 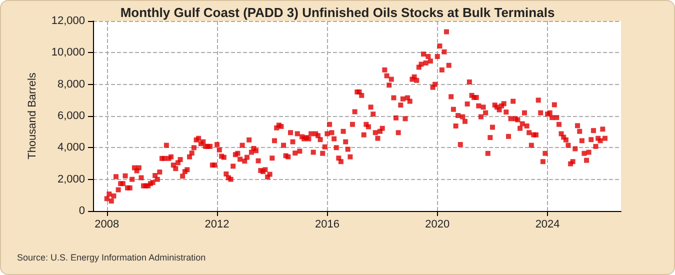 I want to click on y-axis-title: Thousand Barrels, so click(x=32, y=116).